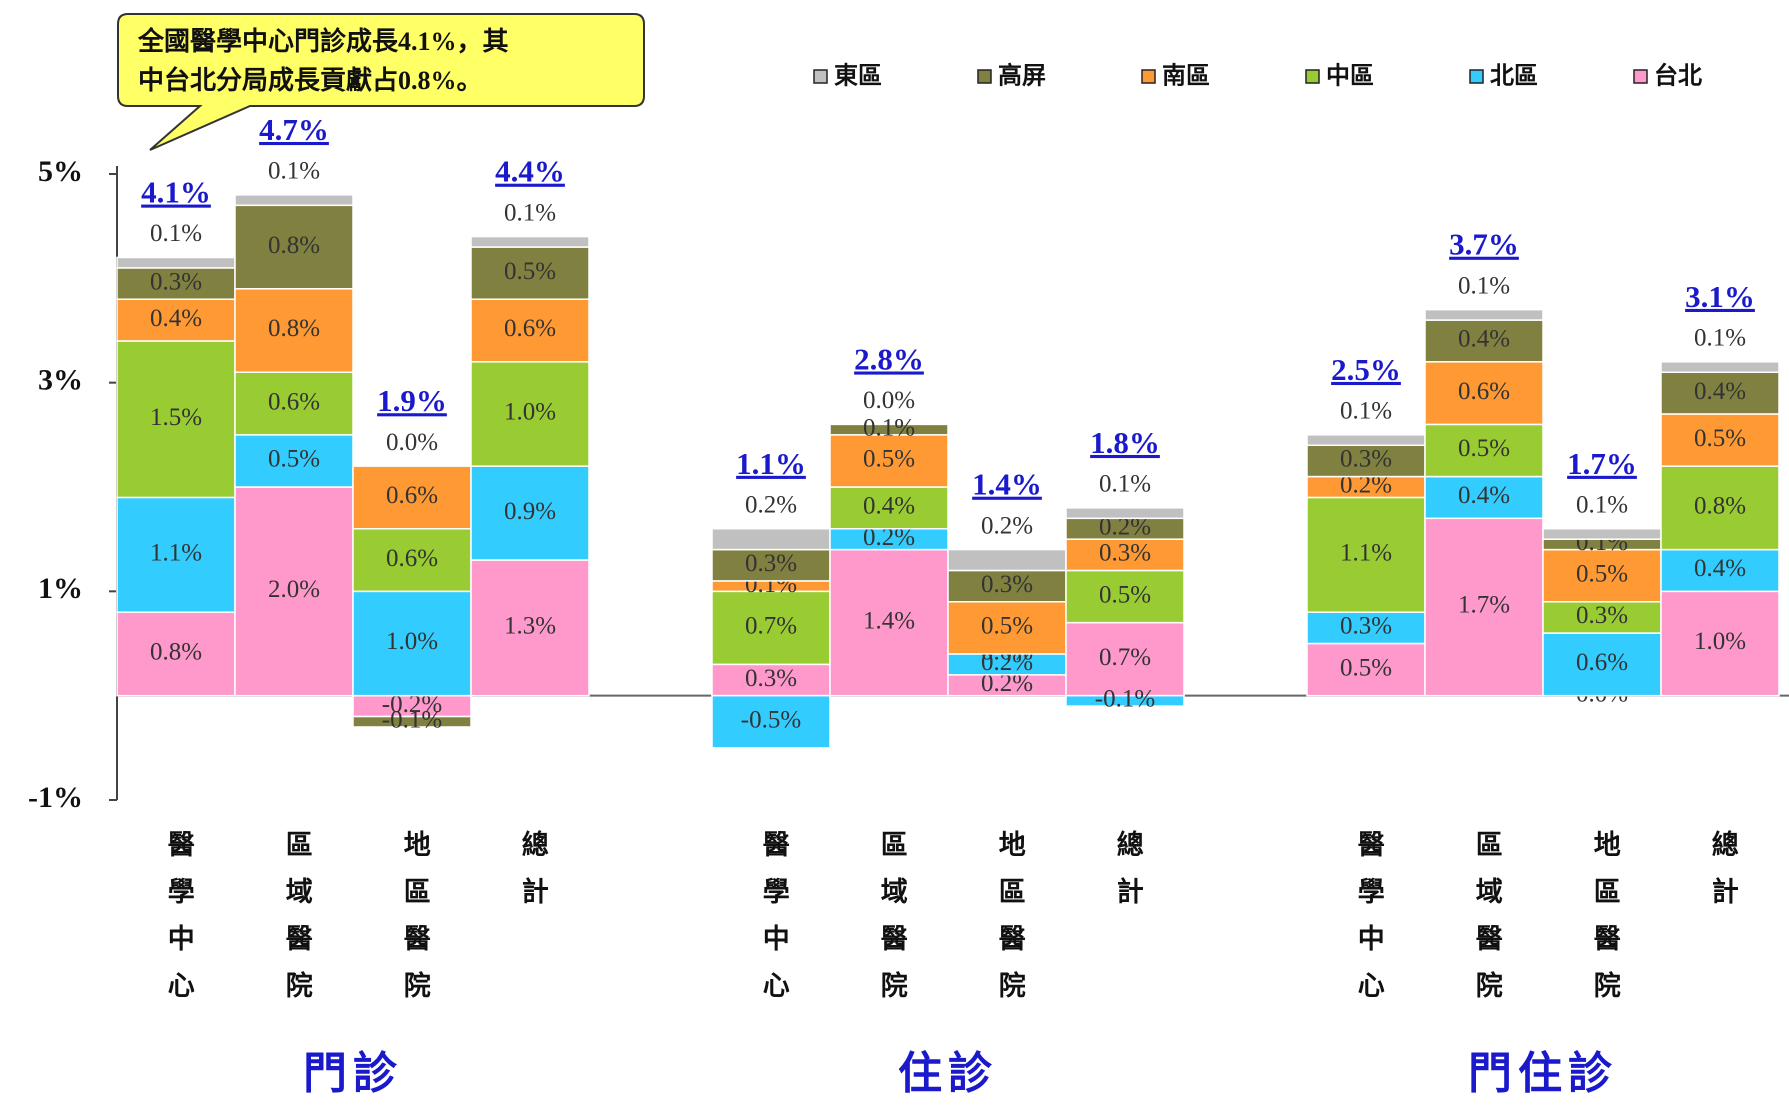 This screenshot has width=1789, height=1106. Describe the element at coordinates (323, 41) in the screenshot. I see `annotation-line: 全國醫學中心門診成長4.1%，其` at that location.